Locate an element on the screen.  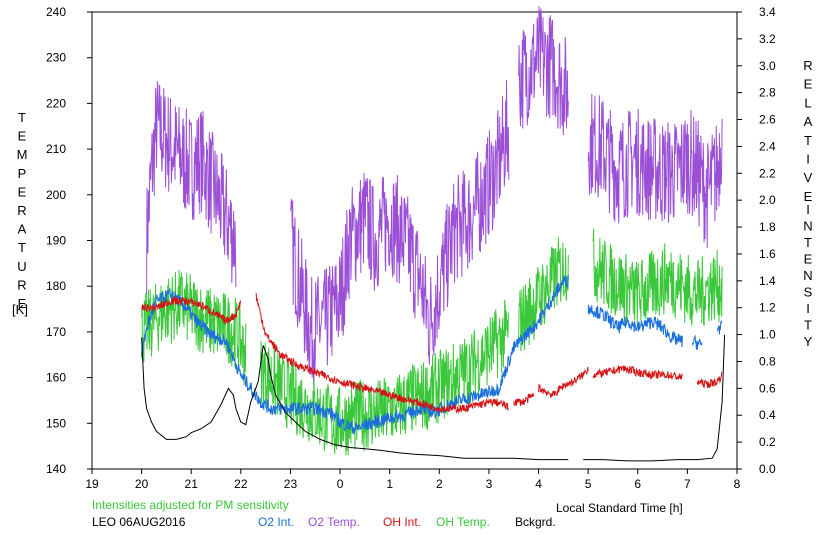
y-right-tick-label: 0.0 is located at coordinates (767, 469).